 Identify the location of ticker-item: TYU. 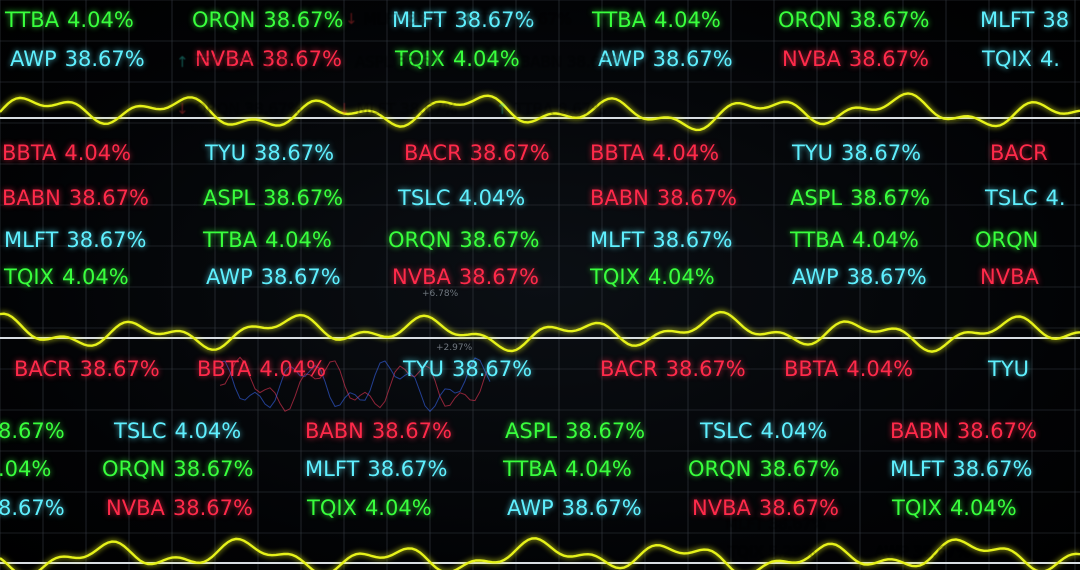
(1012, 369).